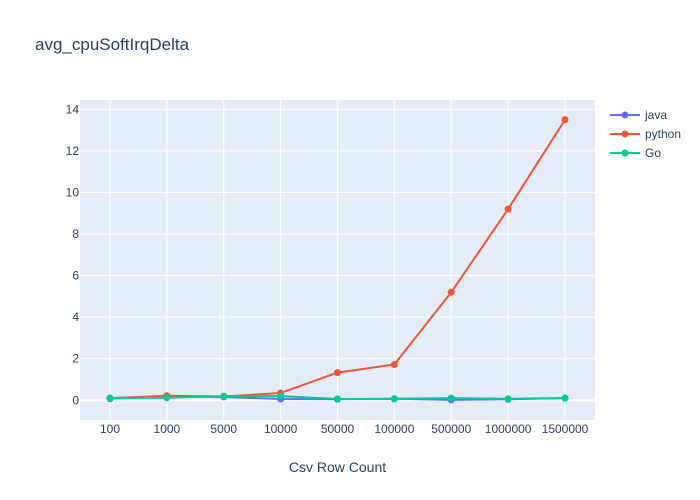  What do you see at coordinates (110, 429) in the screenshot?
I see `x-tick-label: 100` at bounding box center [110, 429].